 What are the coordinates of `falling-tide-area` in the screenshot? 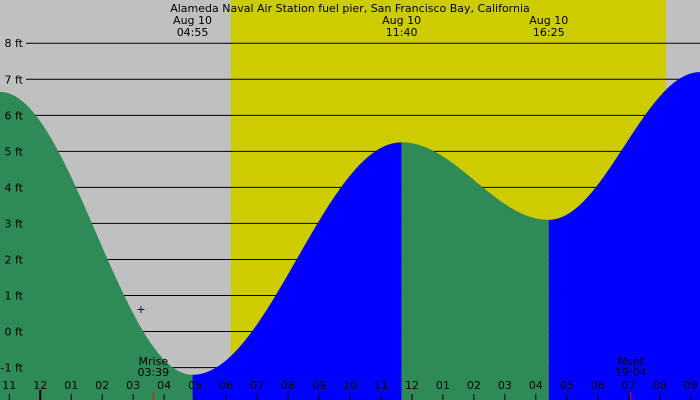 It's located at (475, 271).